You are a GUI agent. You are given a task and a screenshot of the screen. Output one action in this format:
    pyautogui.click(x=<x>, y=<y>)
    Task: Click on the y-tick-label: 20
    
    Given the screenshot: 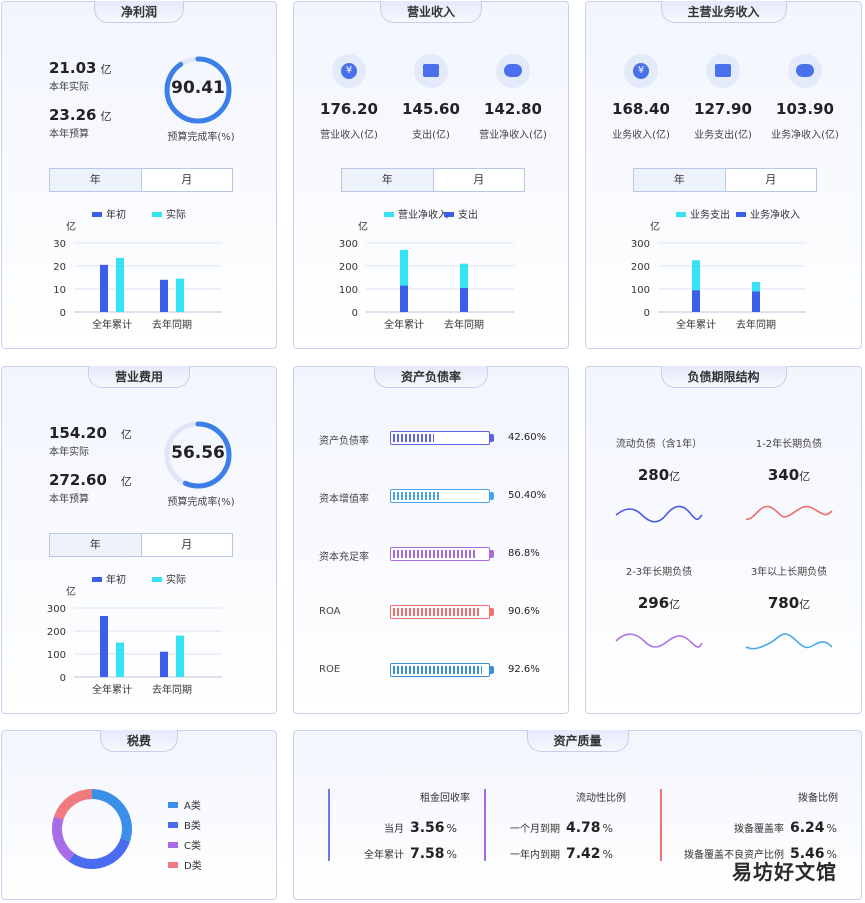 What is the action you would take?
    pyautogui.click(x=59, y=267)
    